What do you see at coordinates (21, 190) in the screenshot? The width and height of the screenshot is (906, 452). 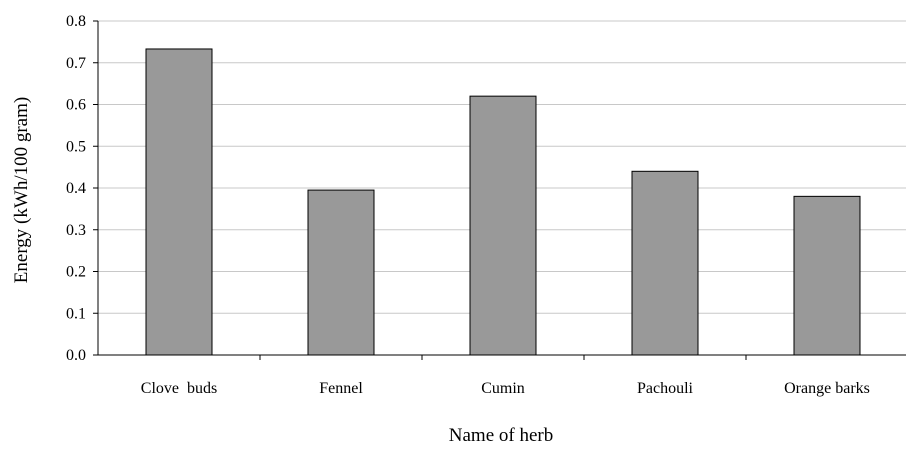 I see `y-axis-title: Energy (kWh/100 gram)` at bounding box center [21, 190].